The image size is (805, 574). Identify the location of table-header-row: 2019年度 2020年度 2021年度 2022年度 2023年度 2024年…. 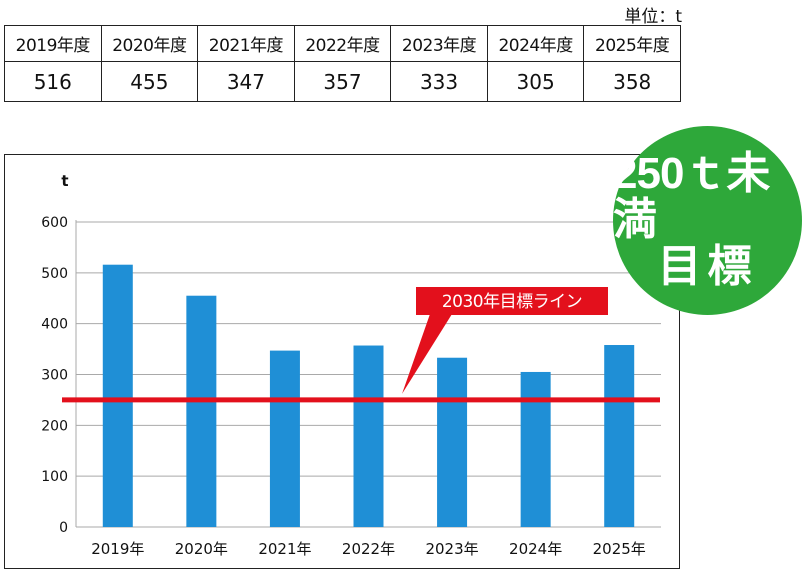
(342, 43).